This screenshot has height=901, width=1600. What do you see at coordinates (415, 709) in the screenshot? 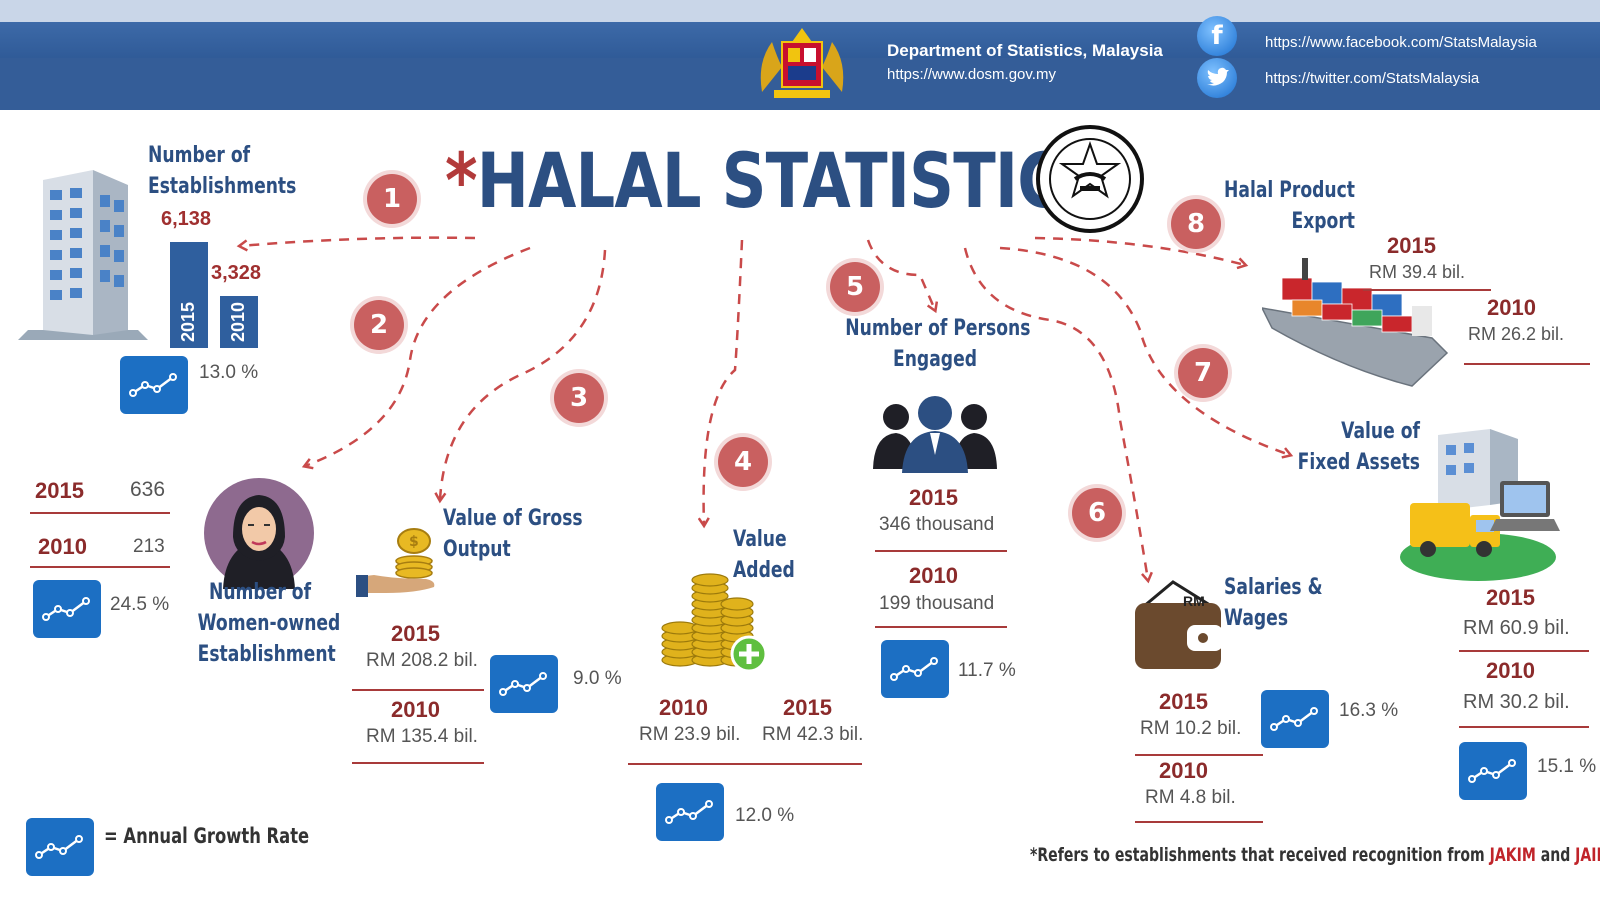
I see `s3-year-2010: 2010` at bounding box center [415, 709].